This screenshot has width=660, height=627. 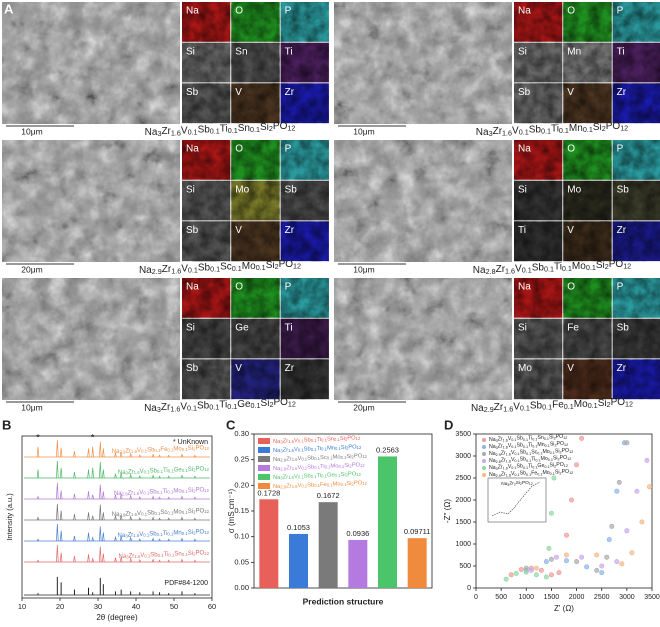 I want to click on inset-label: Na3Zr2Si2PO12, so click(x=517, y=483).